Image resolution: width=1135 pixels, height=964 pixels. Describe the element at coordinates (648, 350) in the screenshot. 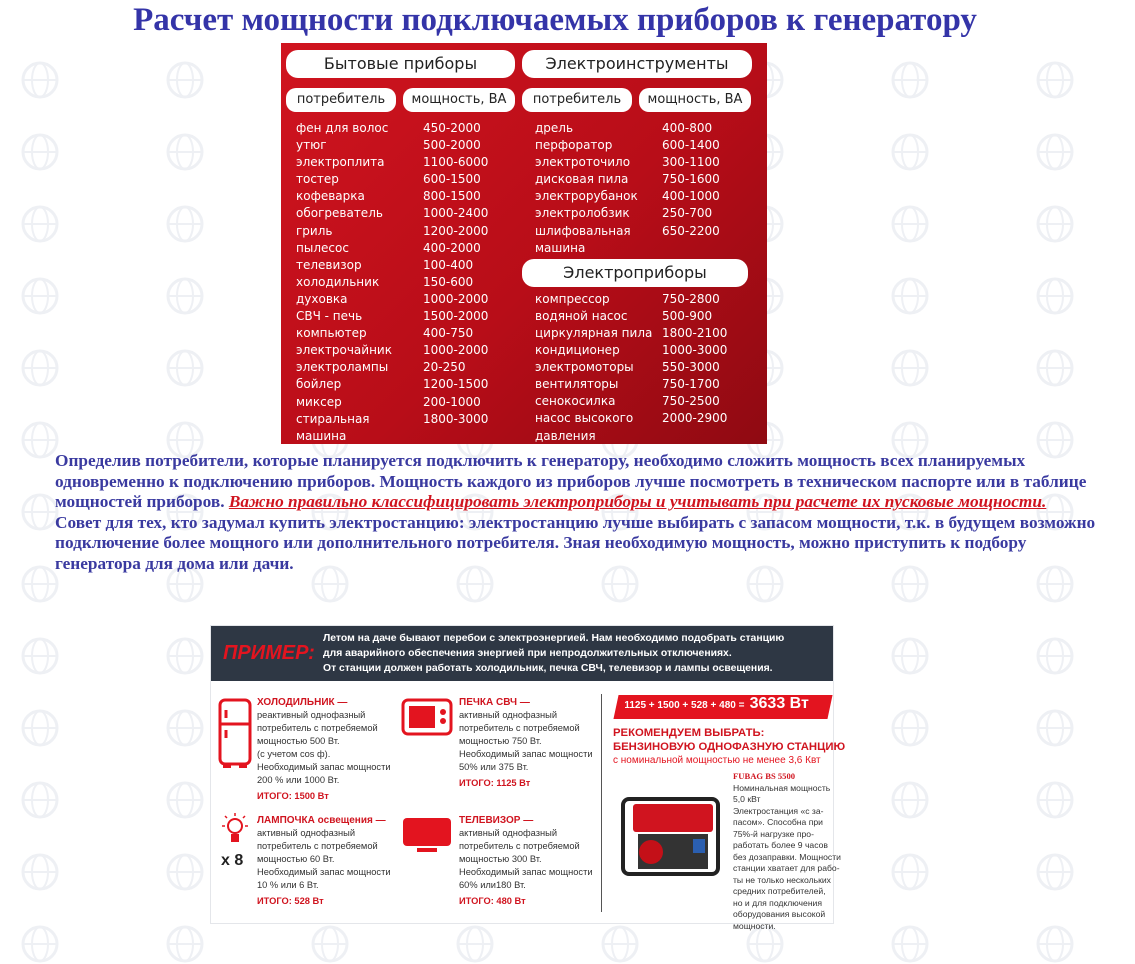

I see `table-row: кондиционер 1000-3000` at that location.